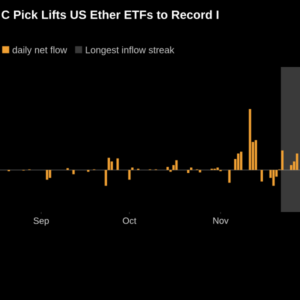 The image size is (300, 300). What do you see at coordinates (110, 14) in the screenshot?
I see `chart-title: C Pick Lifts US Ether ETFs to Record I` at bounding box center [110, 14].